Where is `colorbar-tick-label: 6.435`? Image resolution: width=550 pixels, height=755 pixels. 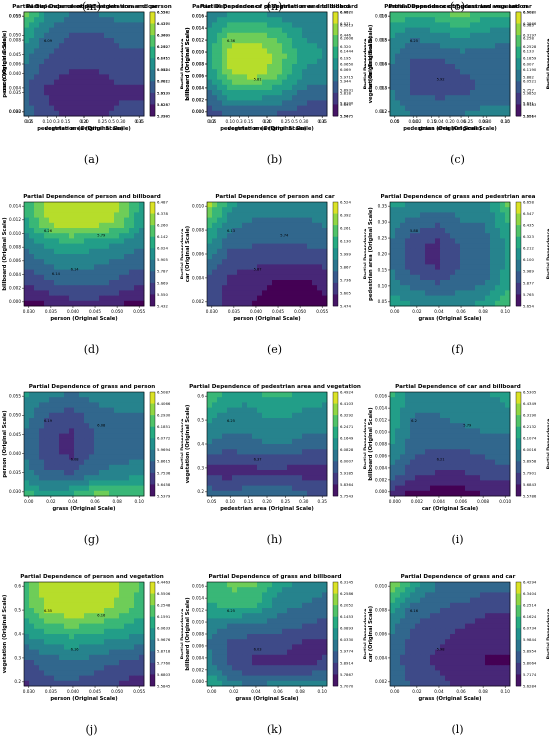
colorbar-tick-label: 6.435 is located at coordinates (528, 225).